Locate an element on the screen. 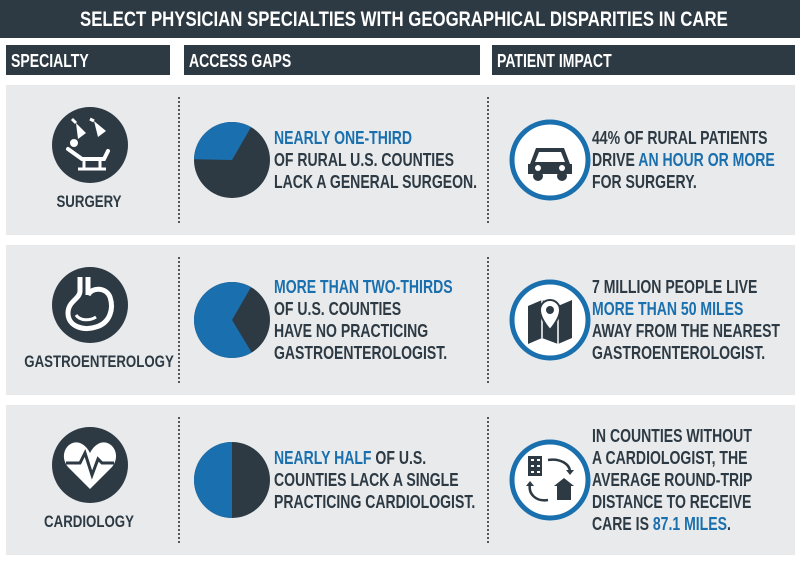  text-line: NEARLY ONE-THIRD is located at coordinates (343, 138).